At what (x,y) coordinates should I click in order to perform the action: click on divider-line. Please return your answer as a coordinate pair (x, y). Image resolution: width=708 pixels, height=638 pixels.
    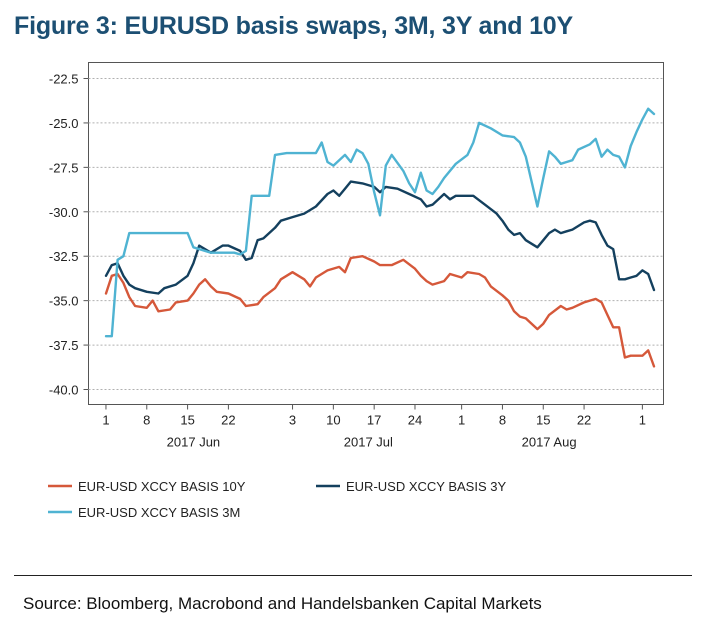
    Looking at the image, I should click on (353, 575).